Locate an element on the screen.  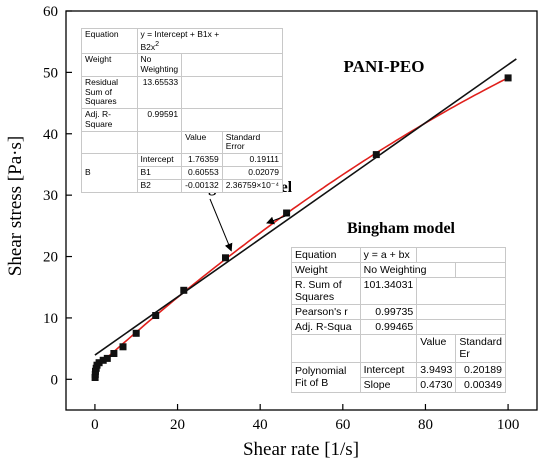
adj-r-square-value: 0.99465 is located at coordinates (388, 327).